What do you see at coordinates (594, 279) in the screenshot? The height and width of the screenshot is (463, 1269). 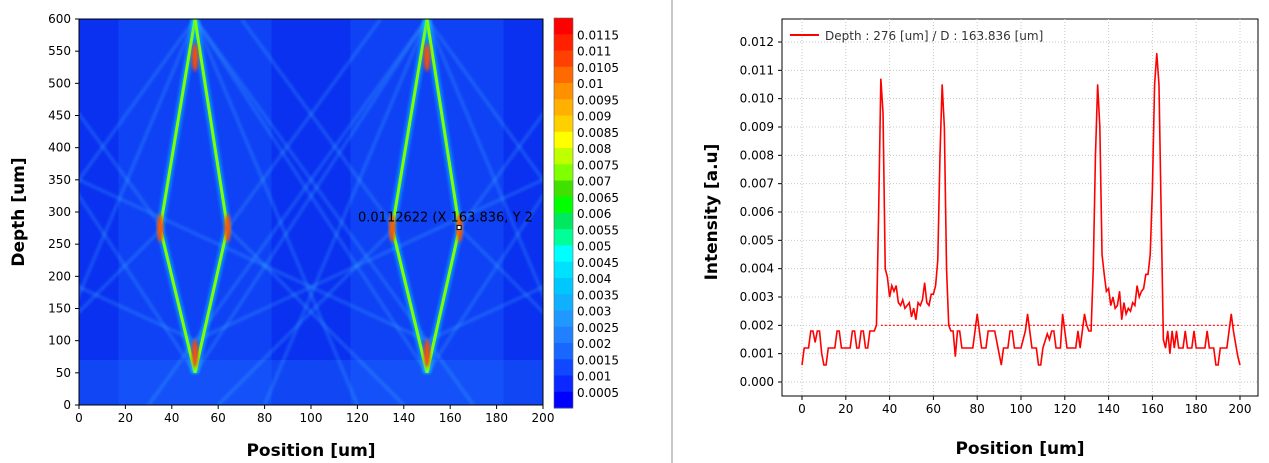 I see `colorbar-label: 0.004` at bounding box center [594, 279].